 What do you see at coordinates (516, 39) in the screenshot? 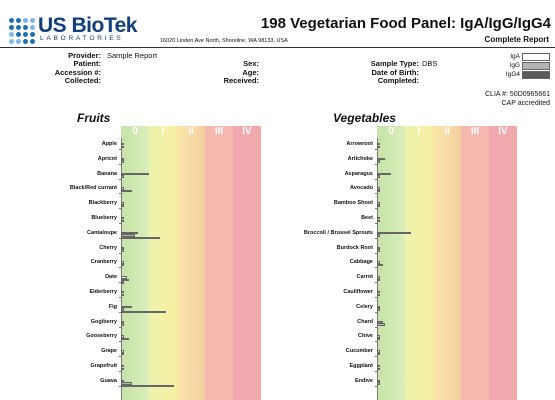
I see `report-subtitle: Complete Report` at bounding box center [516, 39].